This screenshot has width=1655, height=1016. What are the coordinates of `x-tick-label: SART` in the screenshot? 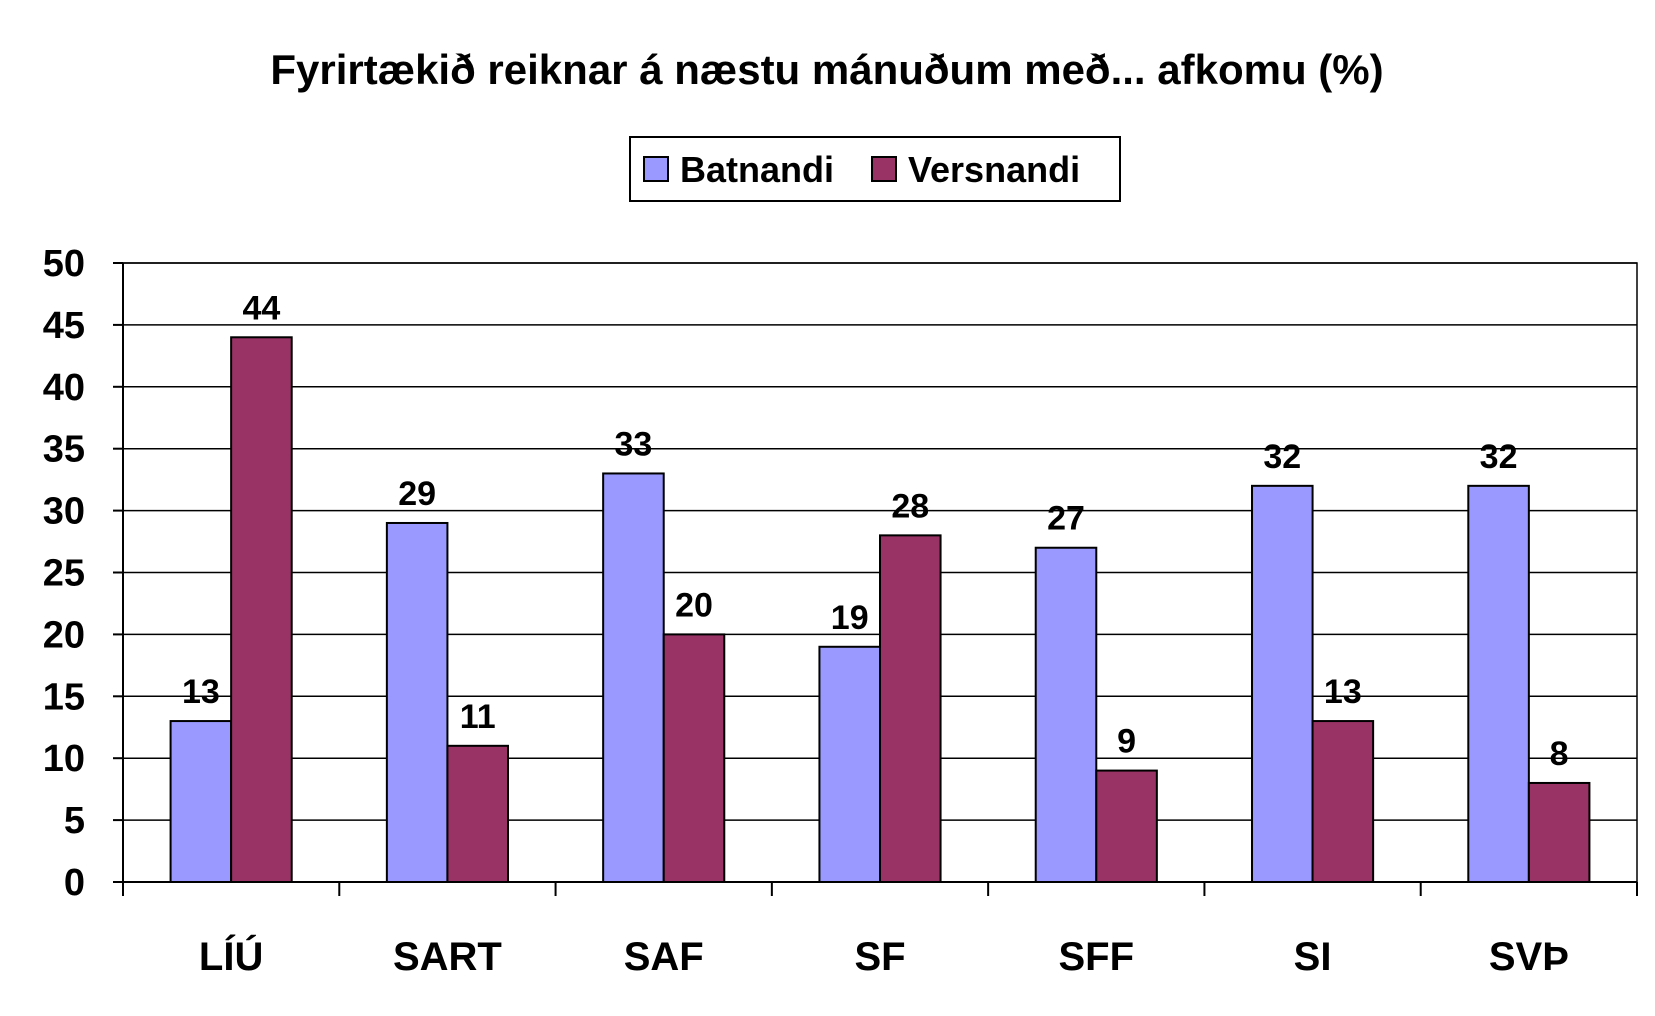 It's located at (447, 957).